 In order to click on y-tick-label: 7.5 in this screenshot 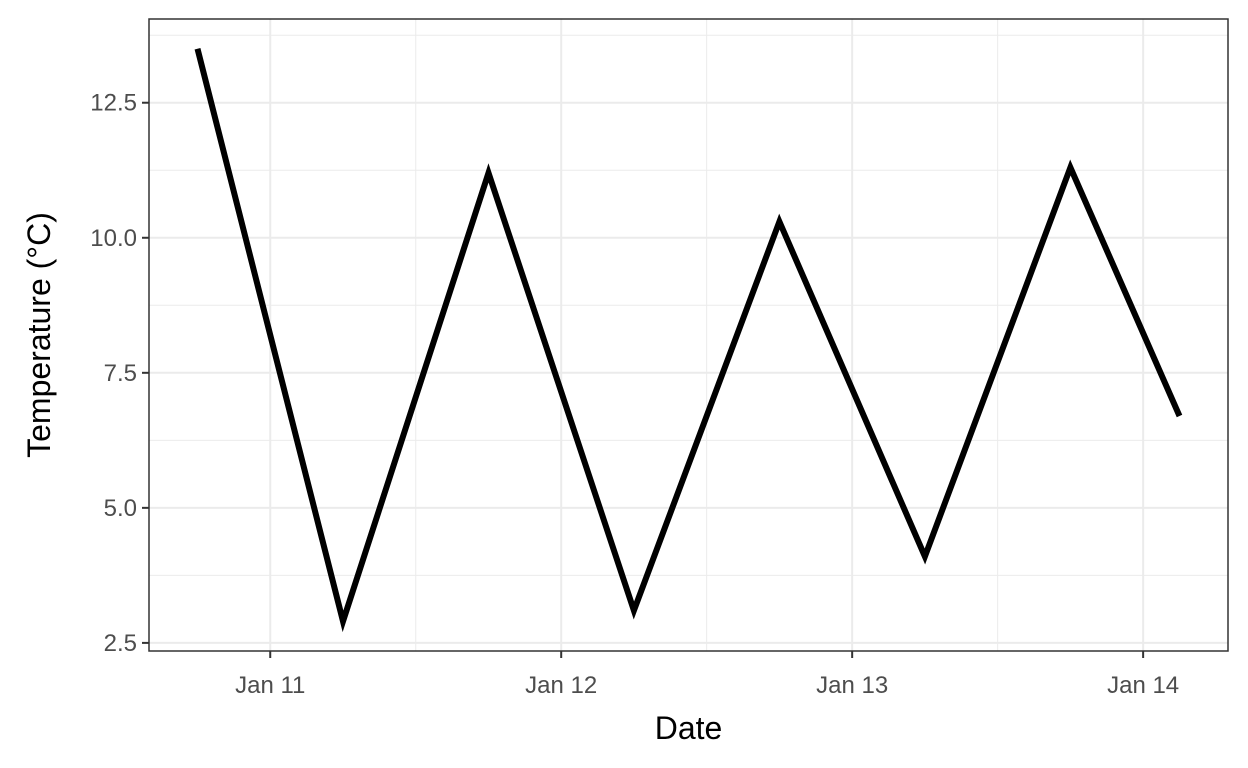, I will do `click(120, 373)`.